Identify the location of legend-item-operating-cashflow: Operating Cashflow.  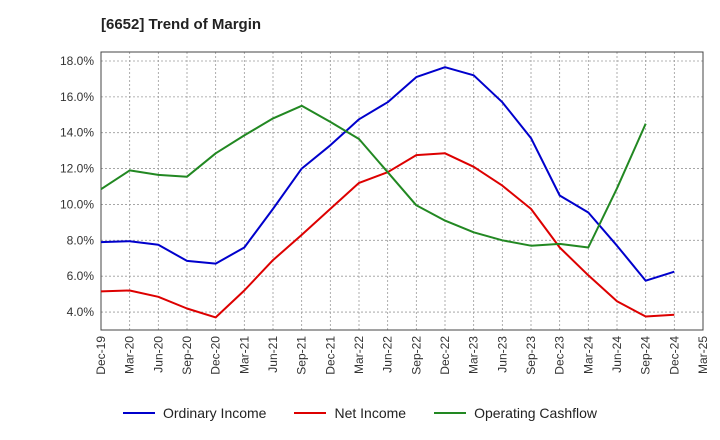
(515, 413).